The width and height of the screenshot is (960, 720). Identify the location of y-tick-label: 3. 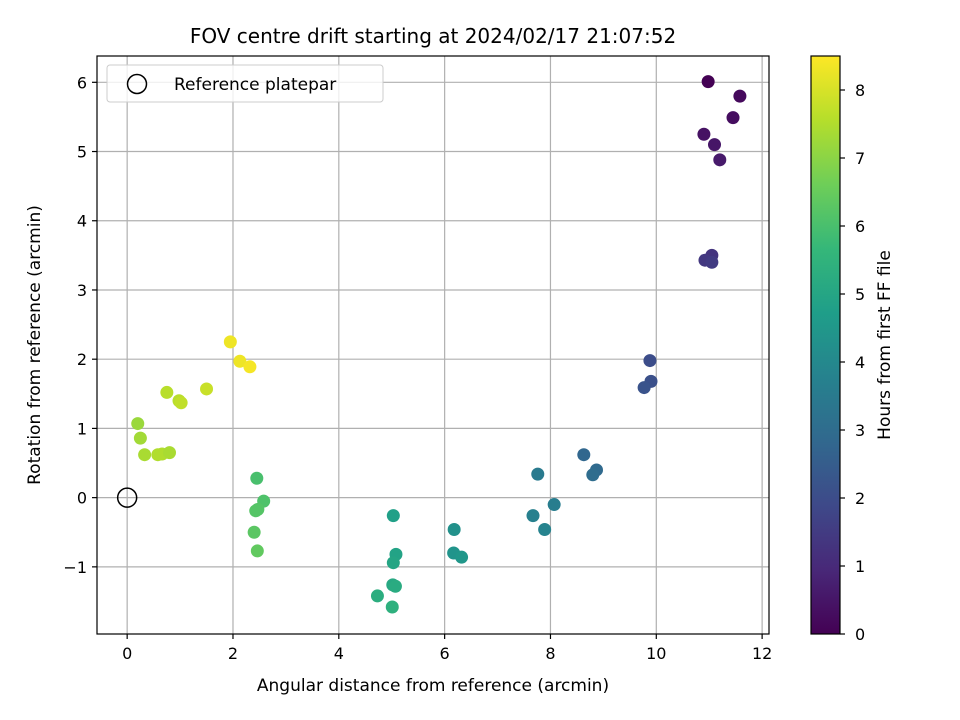
(82, 290).